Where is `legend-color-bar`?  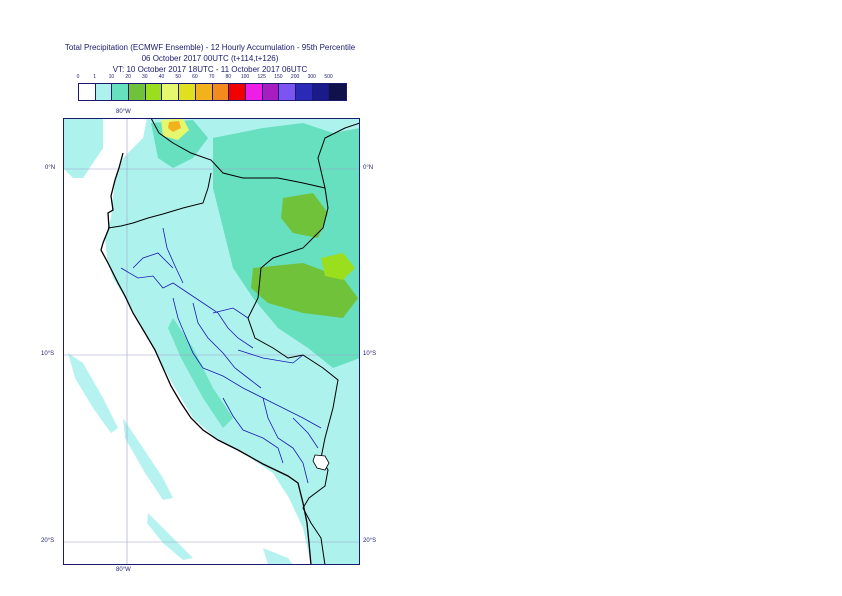 legend-color-bar is located at coordinates (212, 92).